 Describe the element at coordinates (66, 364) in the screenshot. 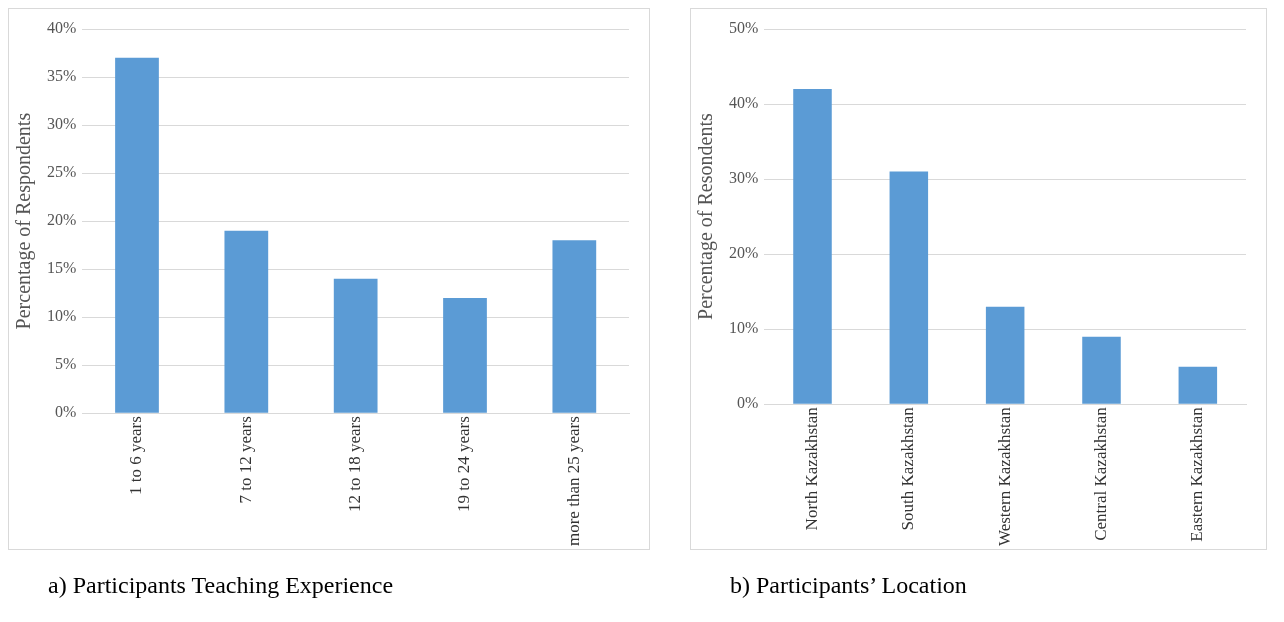

I see `y-tick-label: 5%` at that location.